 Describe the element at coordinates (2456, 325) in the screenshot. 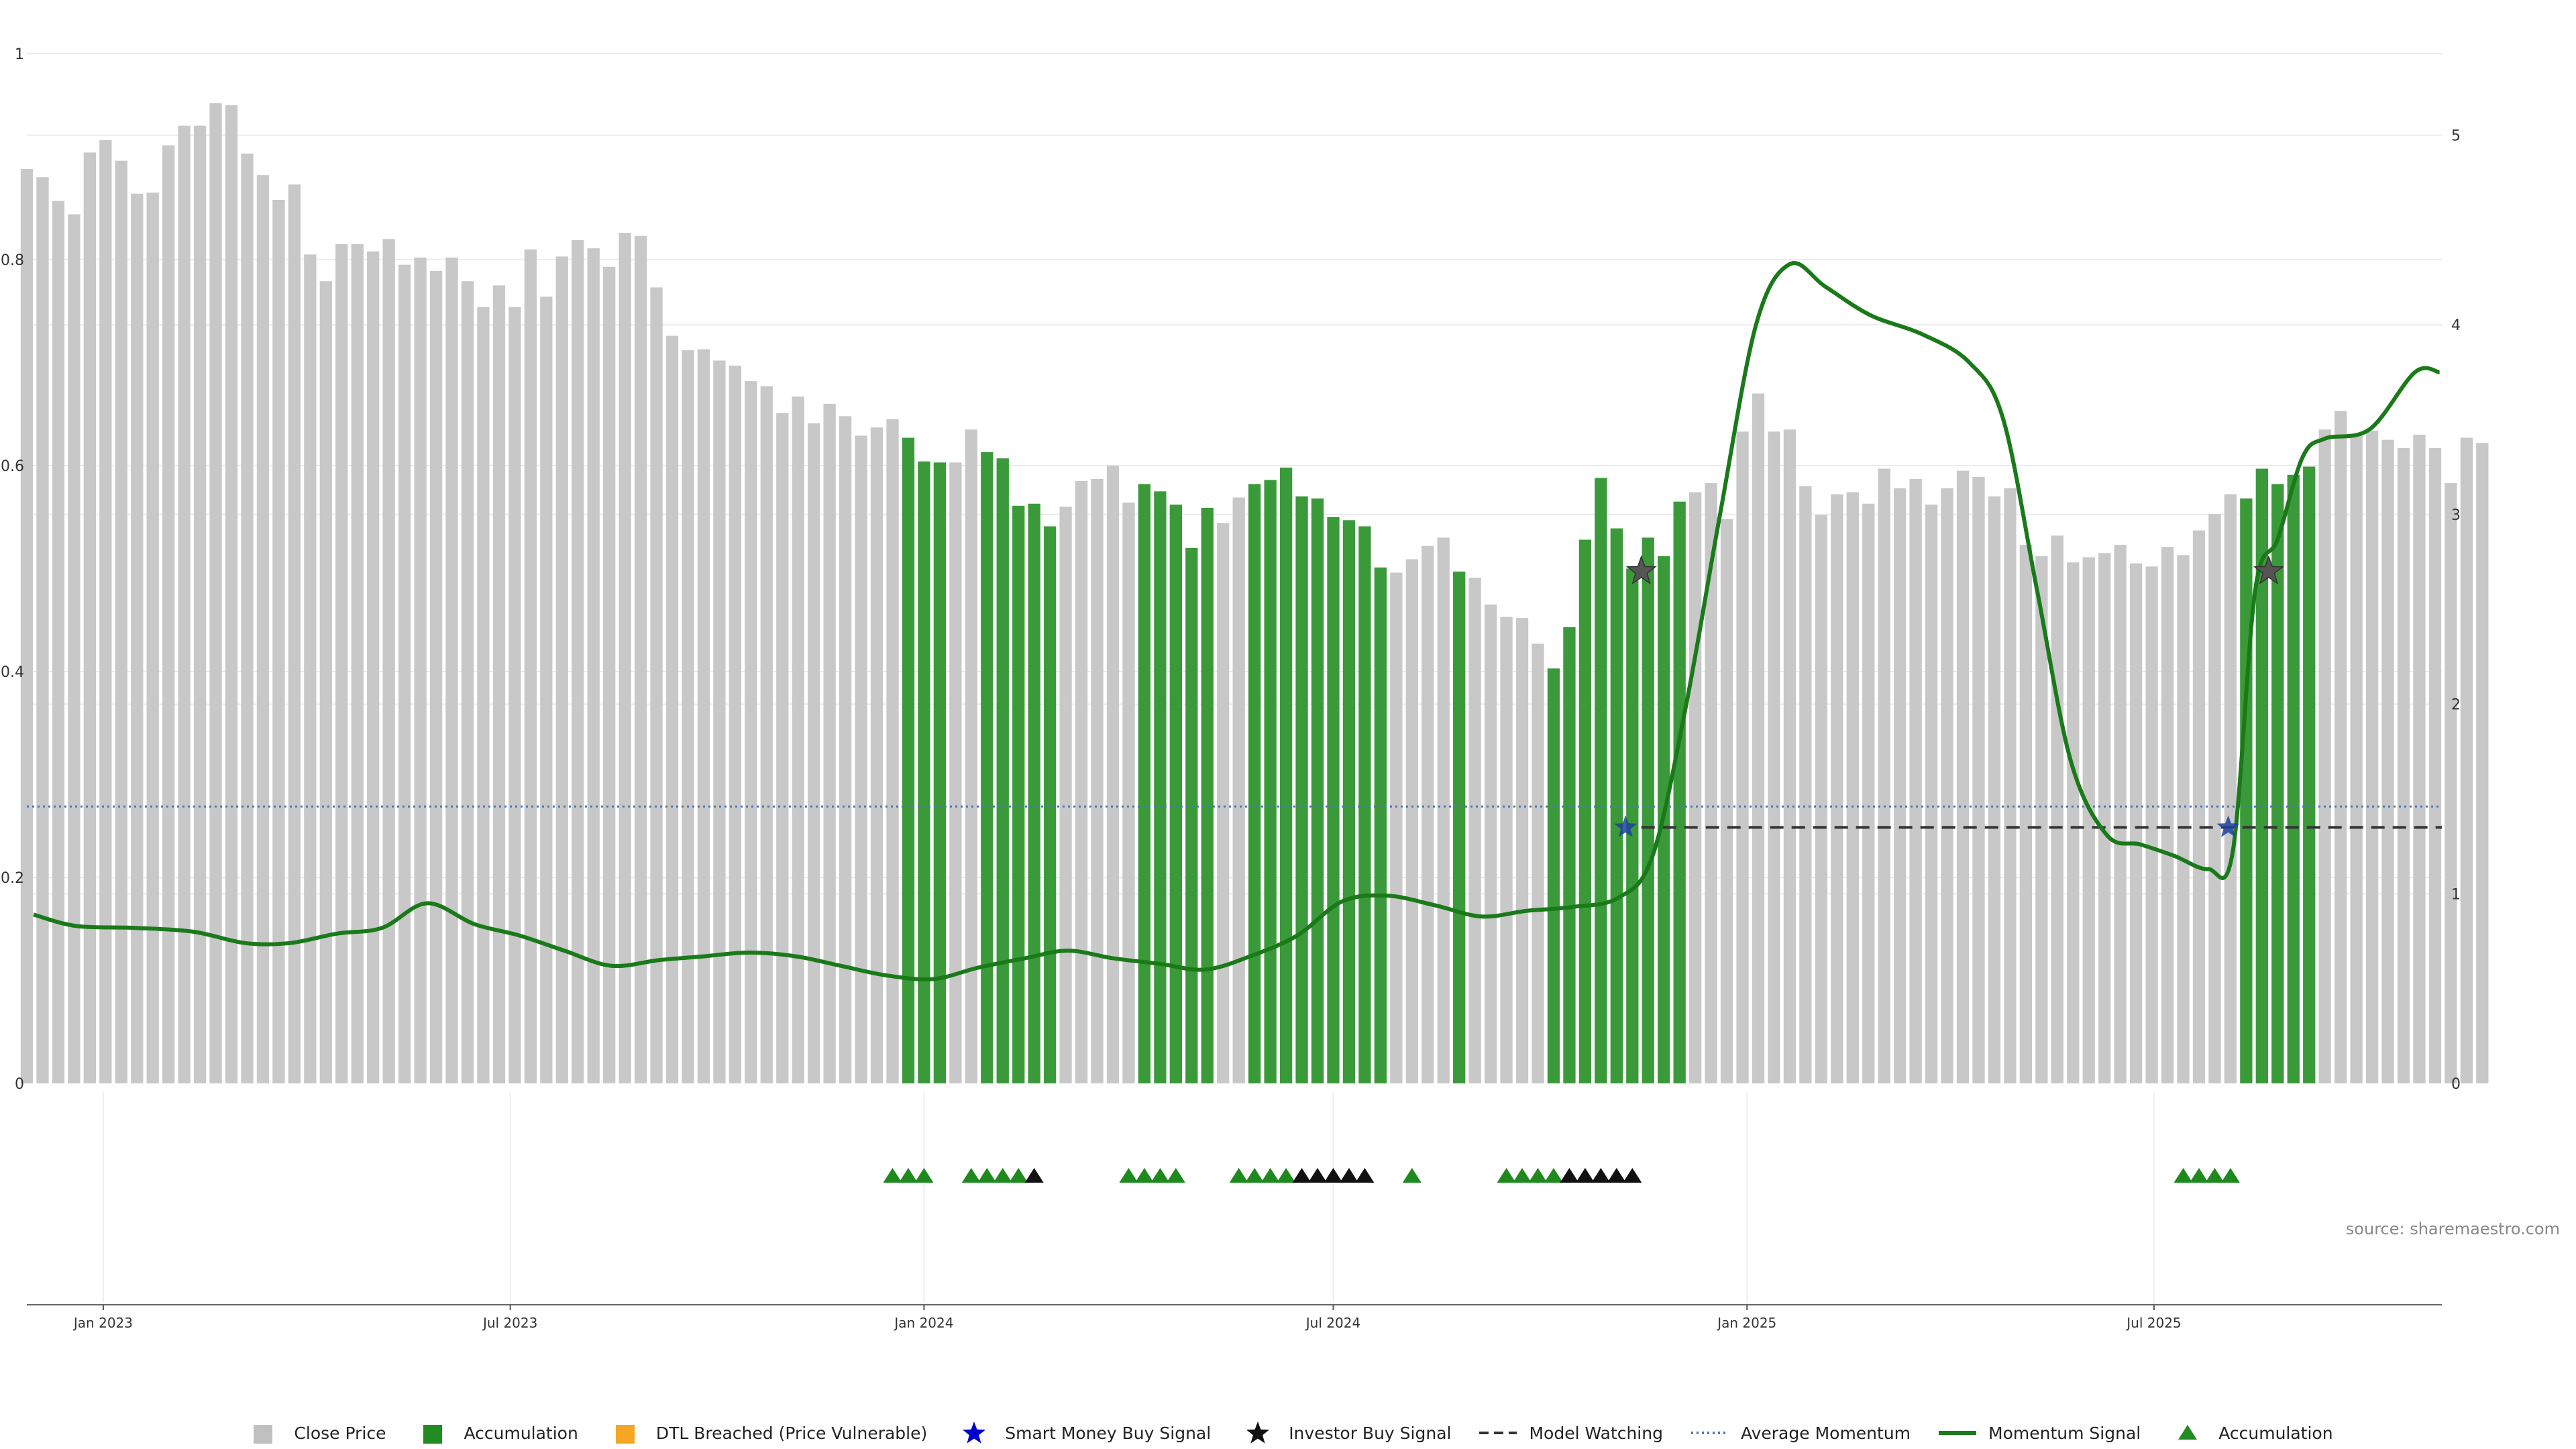

I see `right-tick-label: 4` at that location.